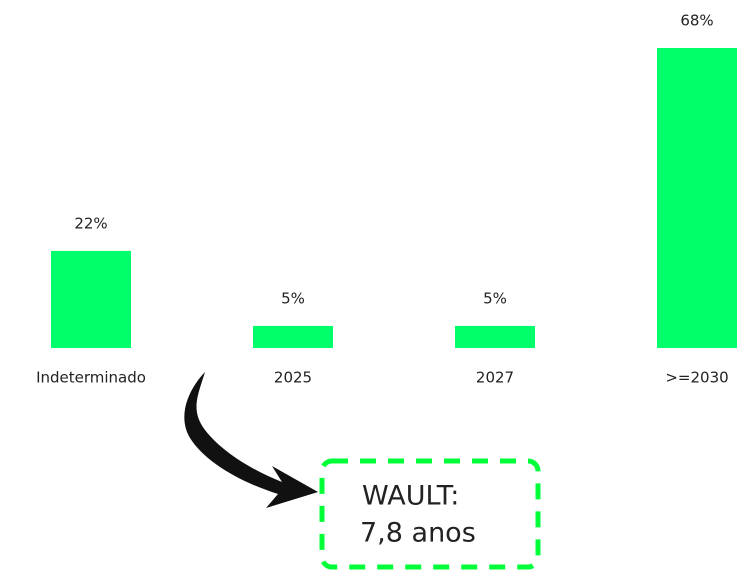 This screenshot has height=570, width=739. Describe the element at coordinates (410, 496) in the screenshot. I see `annotation-title: WAULT:` at that location.